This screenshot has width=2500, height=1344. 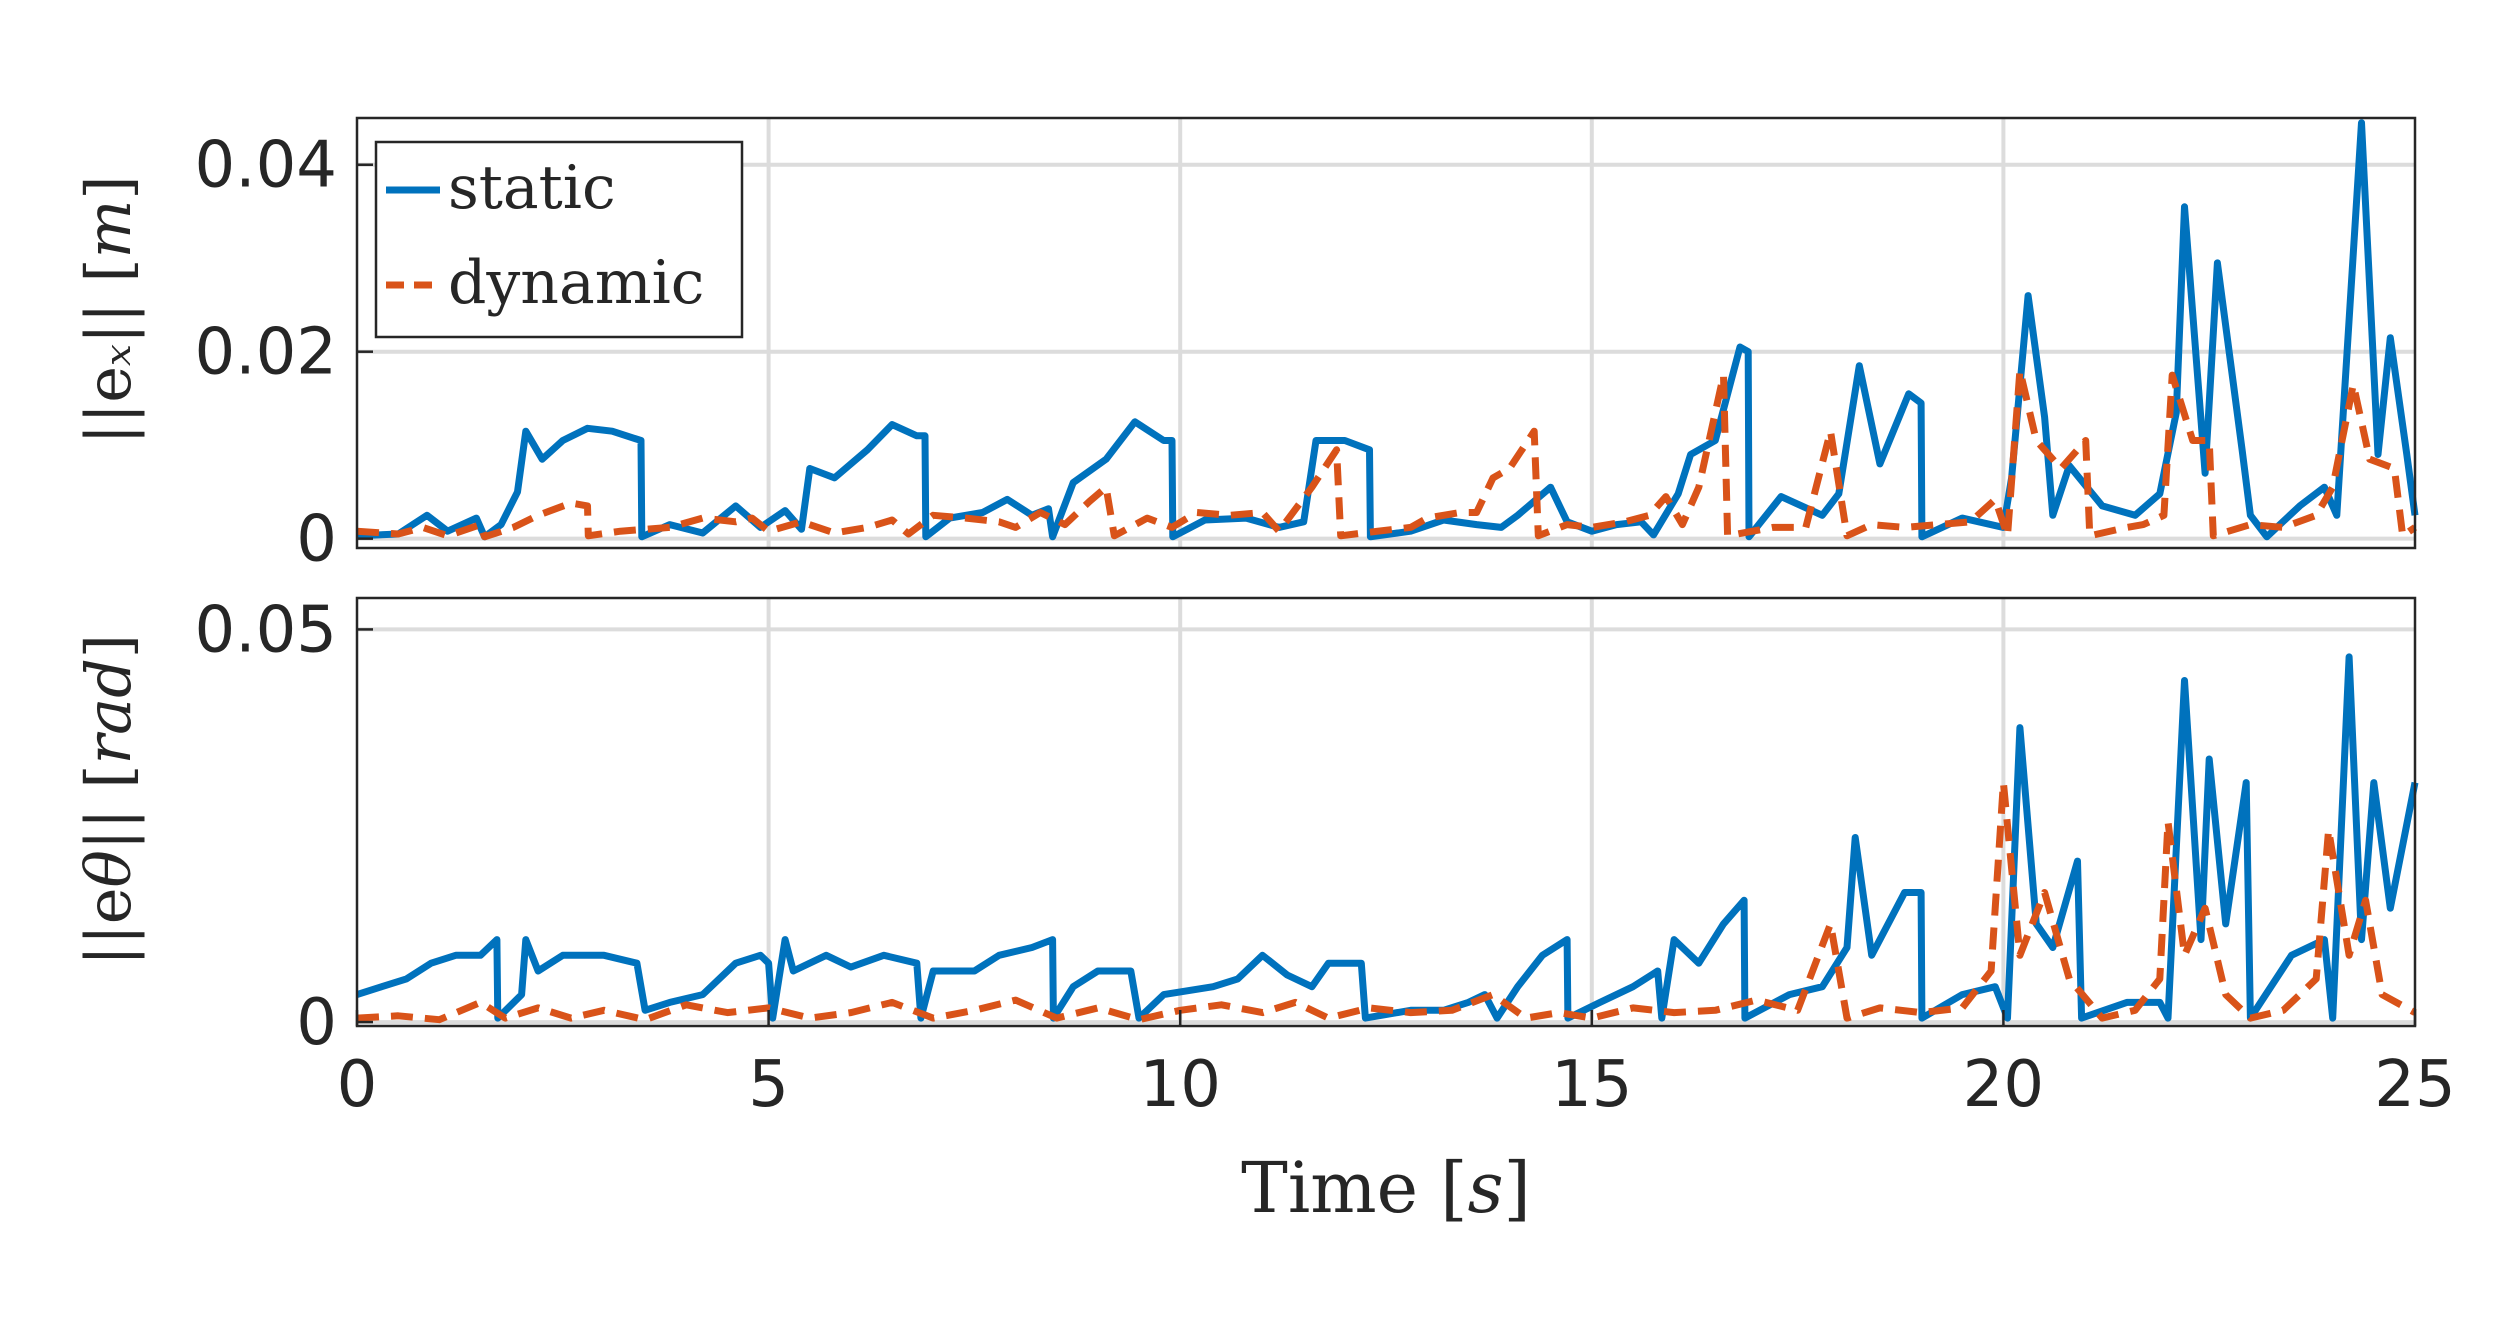 What do you see at coordinates (2414, 1085) in the screenshot?
I see `xtick-label: 25` at bounding box center [2414, 1085].